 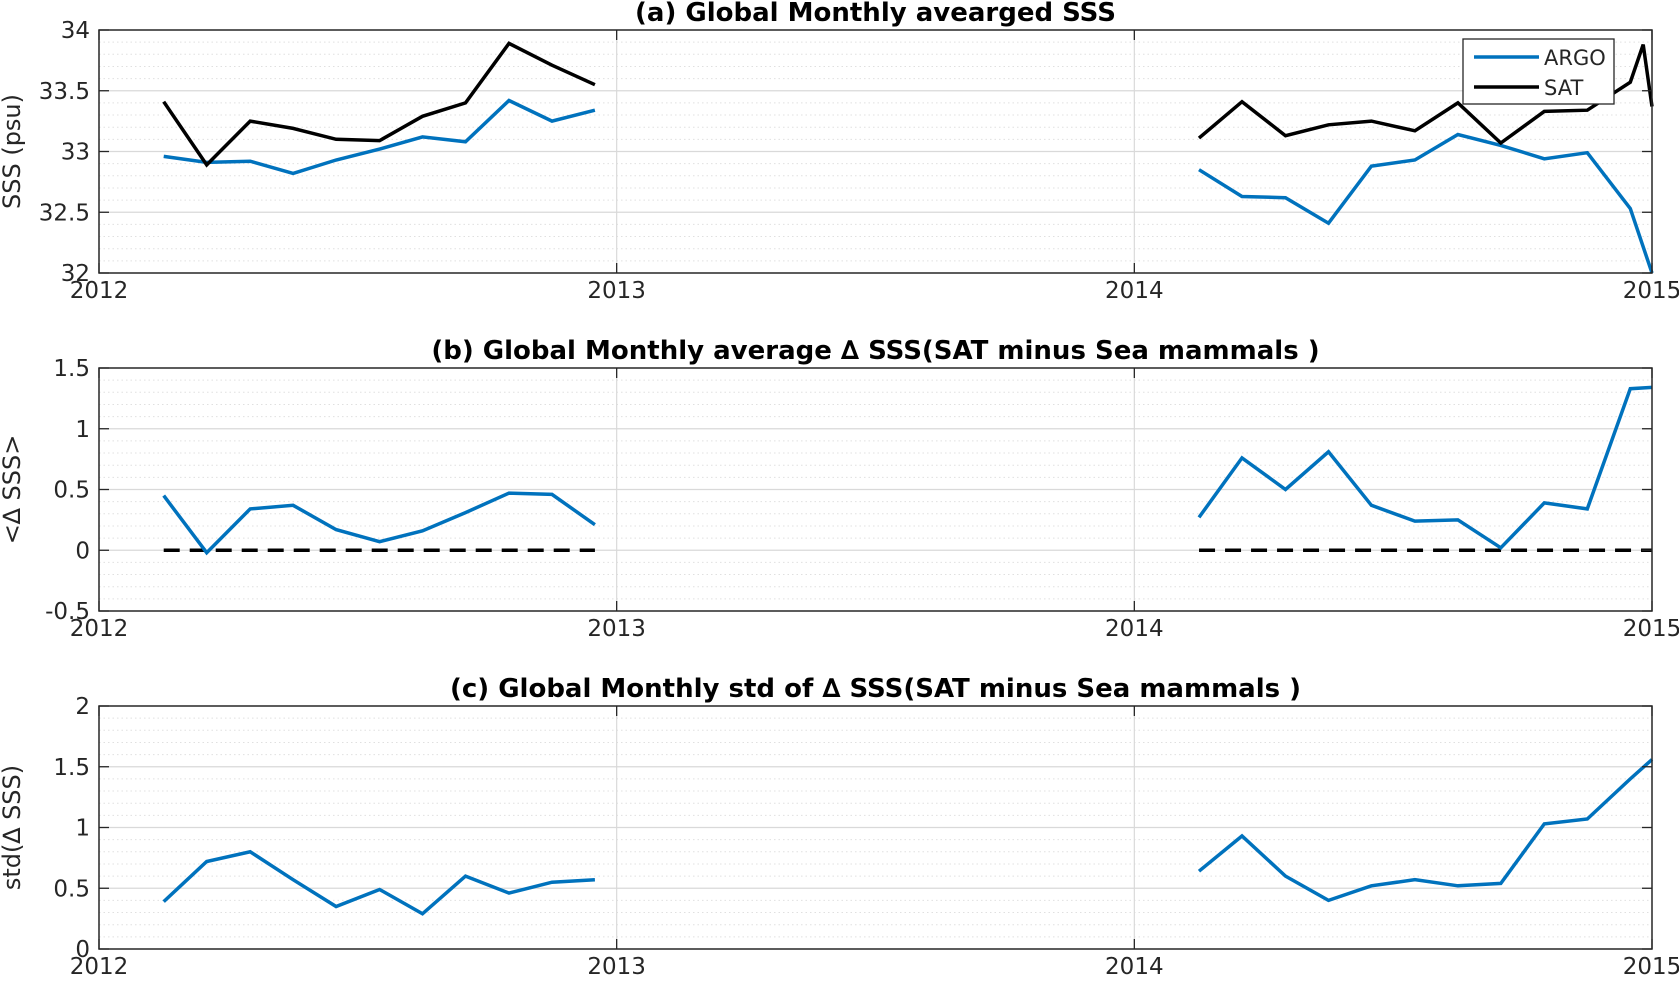 What do you see at coordinates (67, 612) in the screenshot?
I see `y-tick-label: -0.5` at bounding box center [67, 612].